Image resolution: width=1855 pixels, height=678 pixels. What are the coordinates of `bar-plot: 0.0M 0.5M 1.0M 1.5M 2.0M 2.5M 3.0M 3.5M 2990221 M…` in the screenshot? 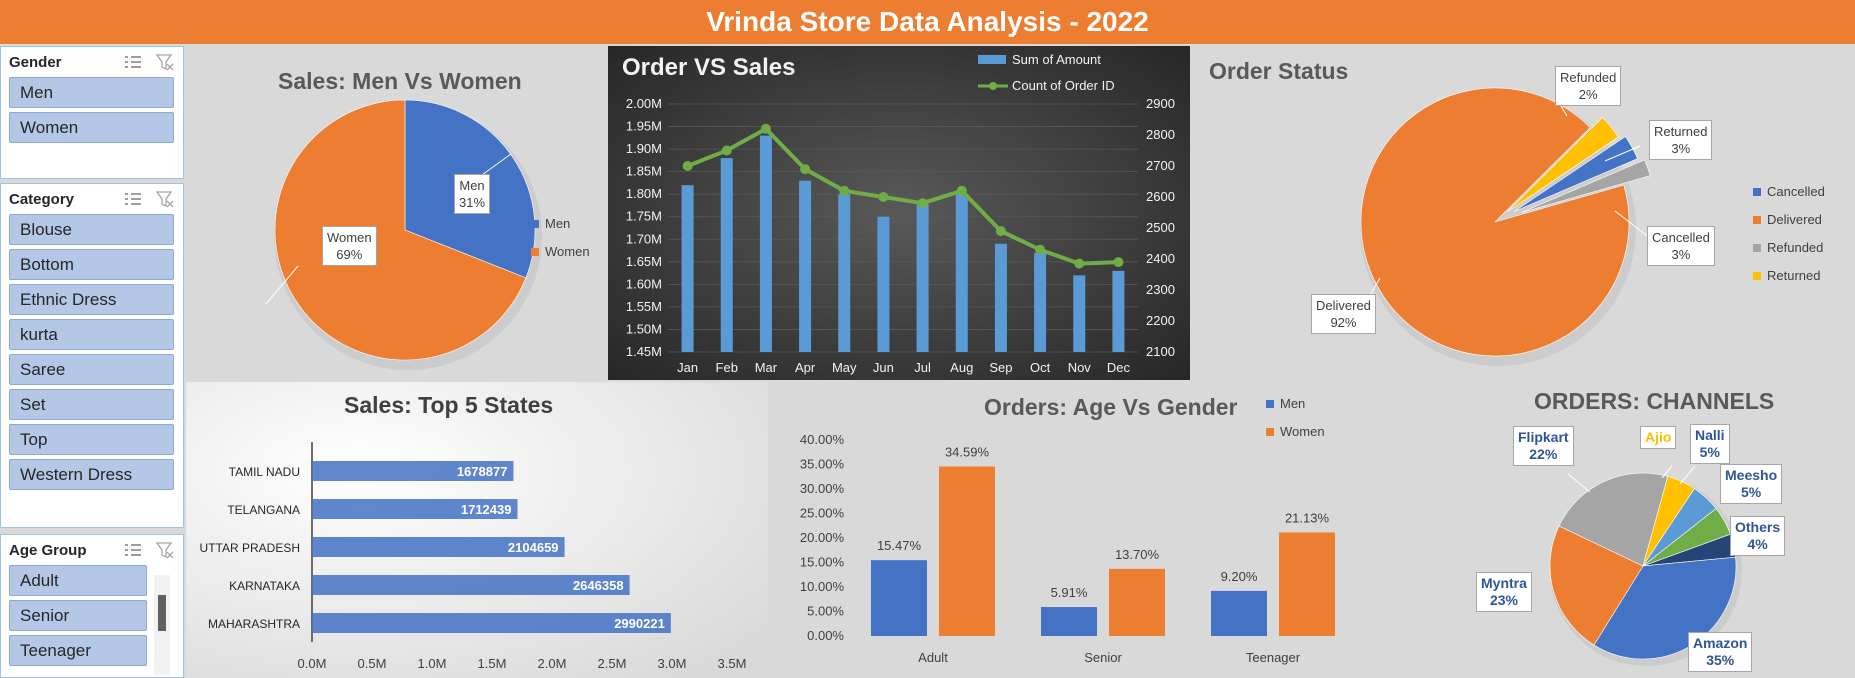 It's located at (473, 556).